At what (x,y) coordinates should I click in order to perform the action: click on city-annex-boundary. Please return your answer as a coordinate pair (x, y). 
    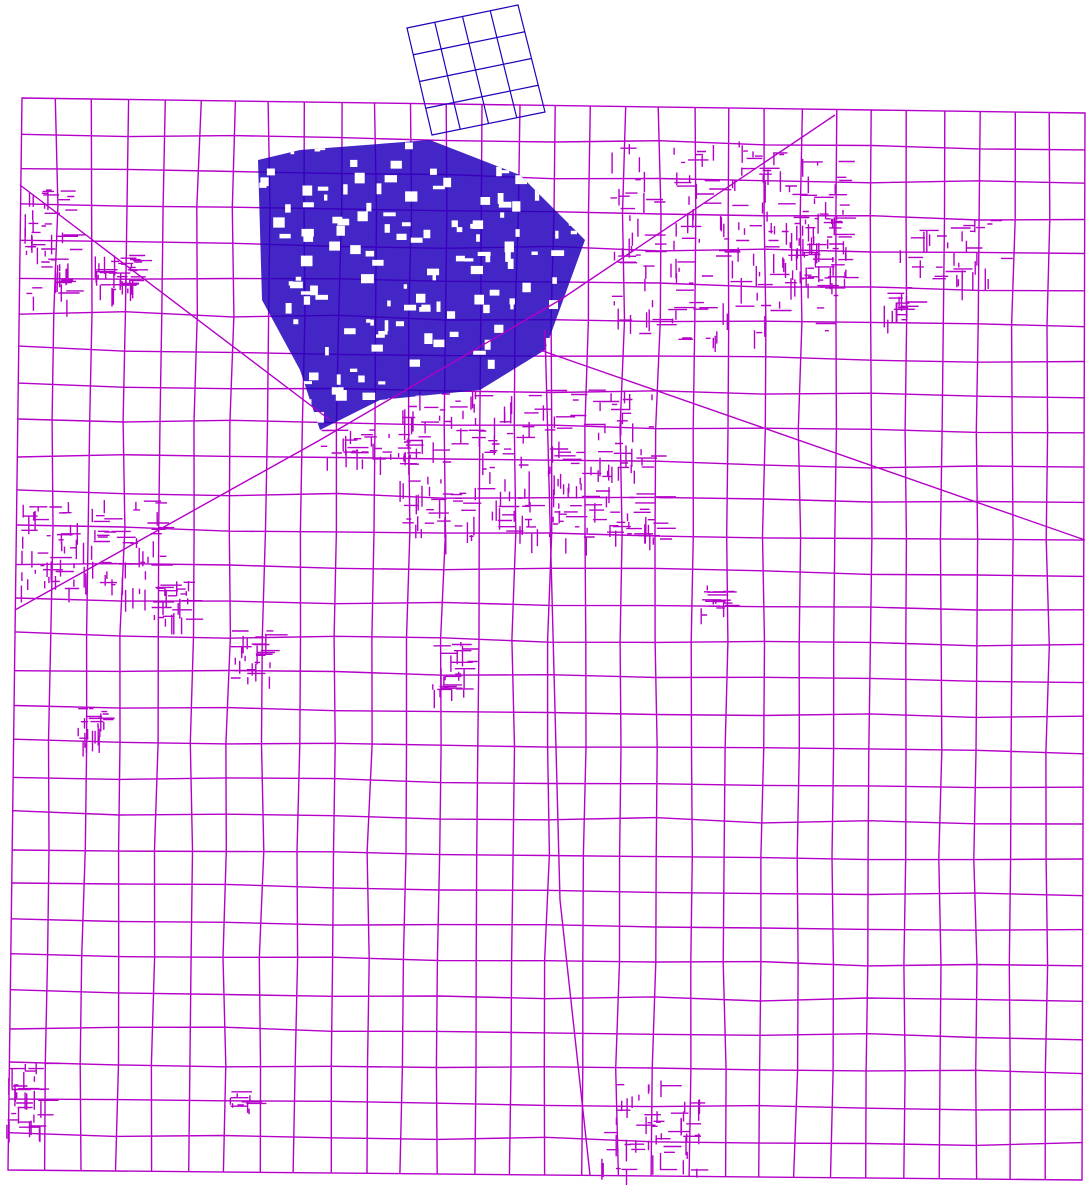
    Looking at the image, I should click on (476, 70).